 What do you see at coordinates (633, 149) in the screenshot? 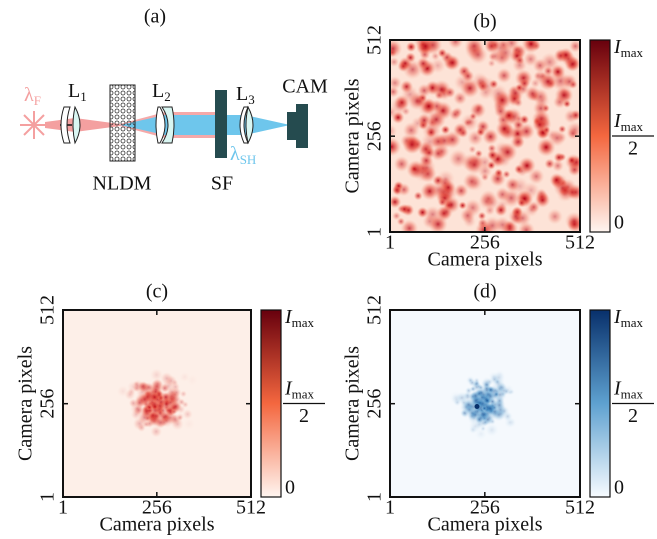
I see `colorbar-mid-denominator: 2` at bounding box center [633, 149].